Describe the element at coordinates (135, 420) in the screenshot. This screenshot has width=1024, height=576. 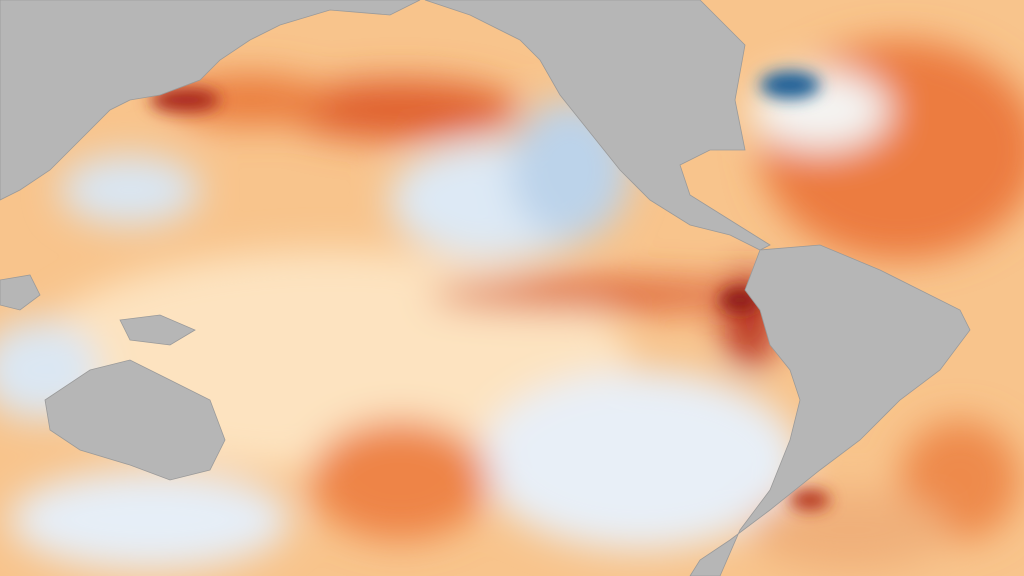
I see `australia` at that location.